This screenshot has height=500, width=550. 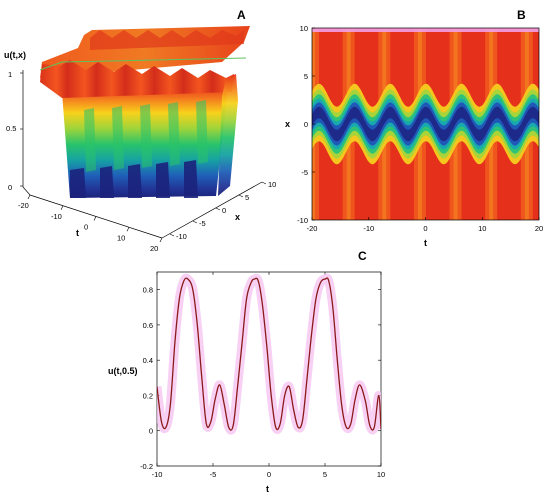 What do you see at coordinates (23, 205) in the screenshot?
I see `t-tick-label: -20` at bounding box center [23, 205].